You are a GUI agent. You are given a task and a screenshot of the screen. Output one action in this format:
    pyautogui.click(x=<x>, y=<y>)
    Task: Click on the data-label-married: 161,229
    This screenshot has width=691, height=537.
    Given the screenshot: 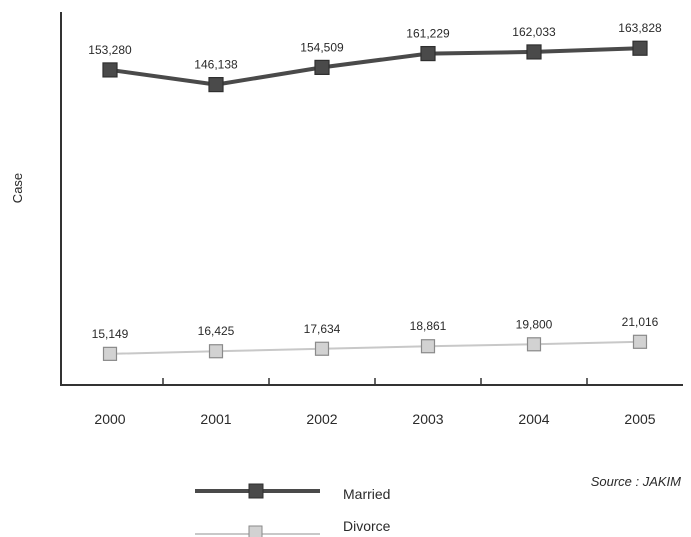 What is the action you would take?
    pyautogui.click(x=428, y=34)
    